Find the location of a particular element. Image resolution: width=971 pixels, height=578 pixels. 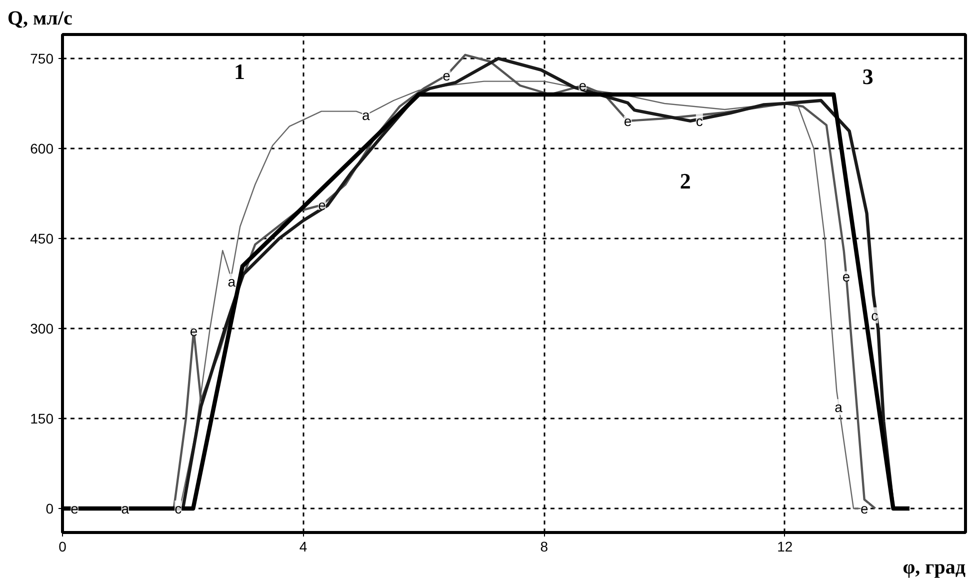

annotation: 3 is located at coordinates (868, 76).